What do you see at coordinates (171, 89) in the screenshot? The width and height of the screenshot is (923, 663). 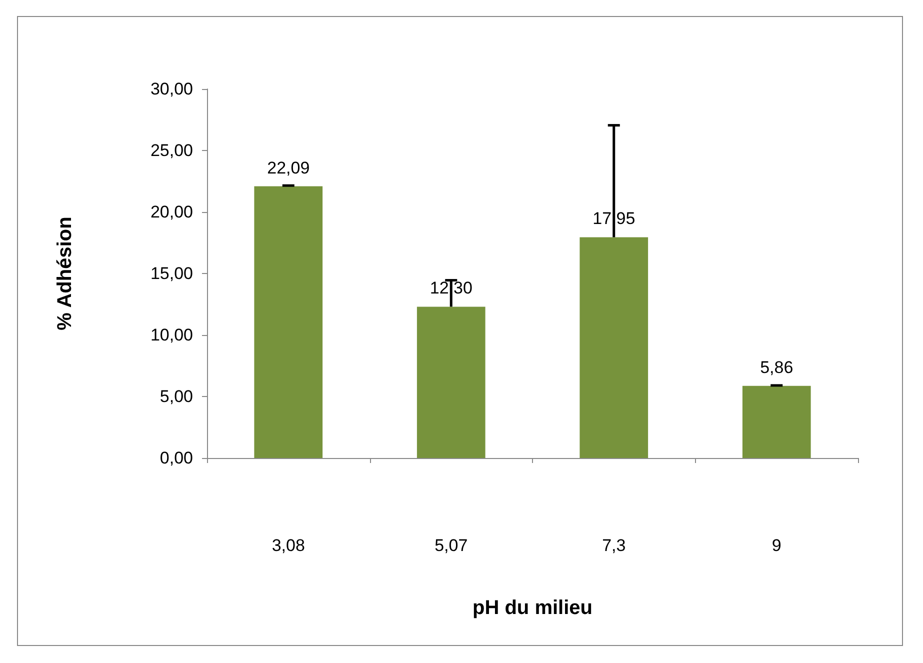 I see `y-tick-label: 30,00` at bounding box center [171, 89].